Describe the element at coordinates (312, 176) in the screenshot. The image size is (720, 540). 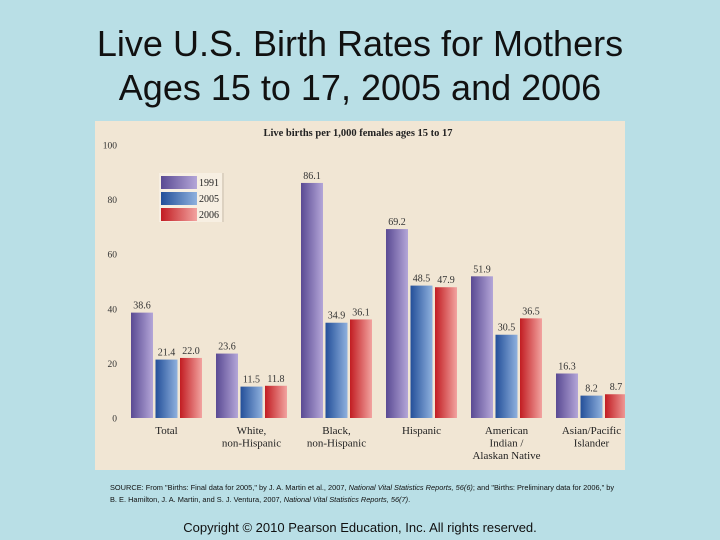
I see `data-label-1991: 86.1` at that location.